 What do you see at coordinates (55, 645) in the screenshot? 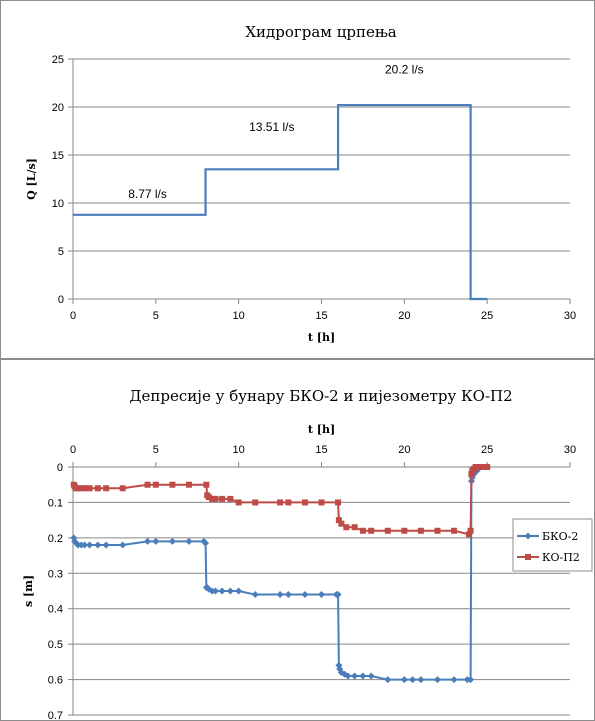
I see `y-tick-label: 0.5` at bounding box center [55, 645].